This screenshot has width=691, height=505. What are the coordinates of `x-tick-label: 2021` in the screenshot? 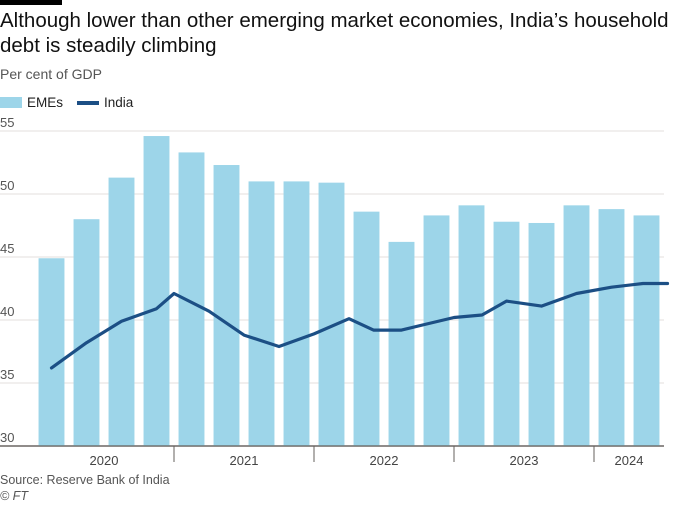 It's located at (244, 460).